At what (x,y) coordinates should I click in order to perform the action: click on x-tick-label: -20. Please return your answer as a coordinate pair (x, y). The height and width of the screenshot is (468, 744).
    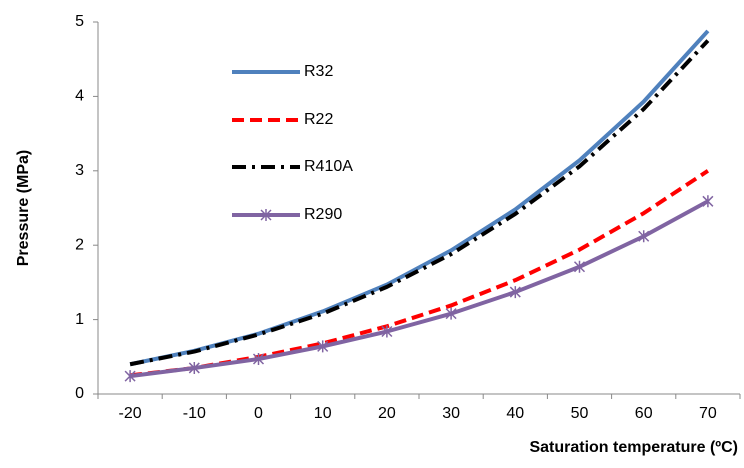
    Looking at the image, I should click on (130, 413).